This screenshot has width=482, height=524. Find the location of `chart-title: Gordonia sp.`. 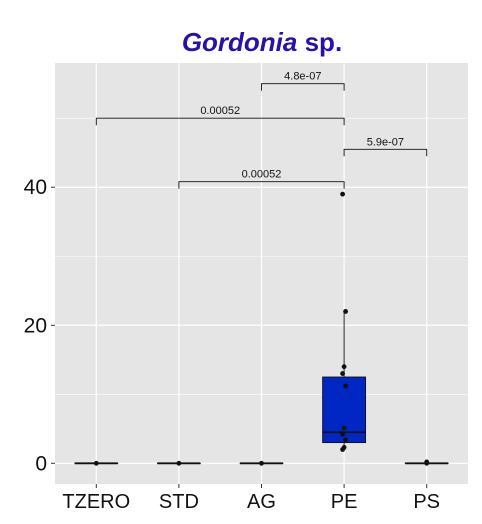

chart-title: Gordonia sp. is located at coordinates (262, 42).